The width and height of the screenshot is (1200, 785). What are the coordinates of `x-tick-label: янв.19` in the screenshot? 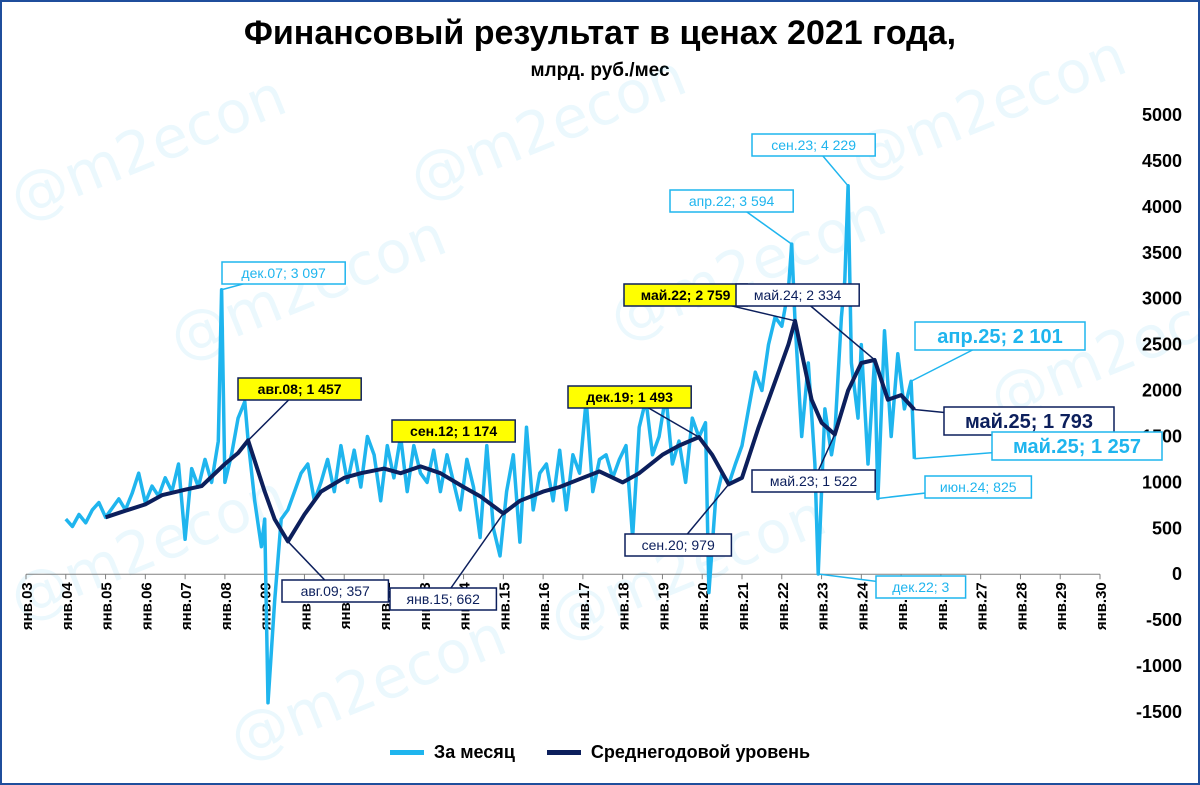 It's located at (663, 606).